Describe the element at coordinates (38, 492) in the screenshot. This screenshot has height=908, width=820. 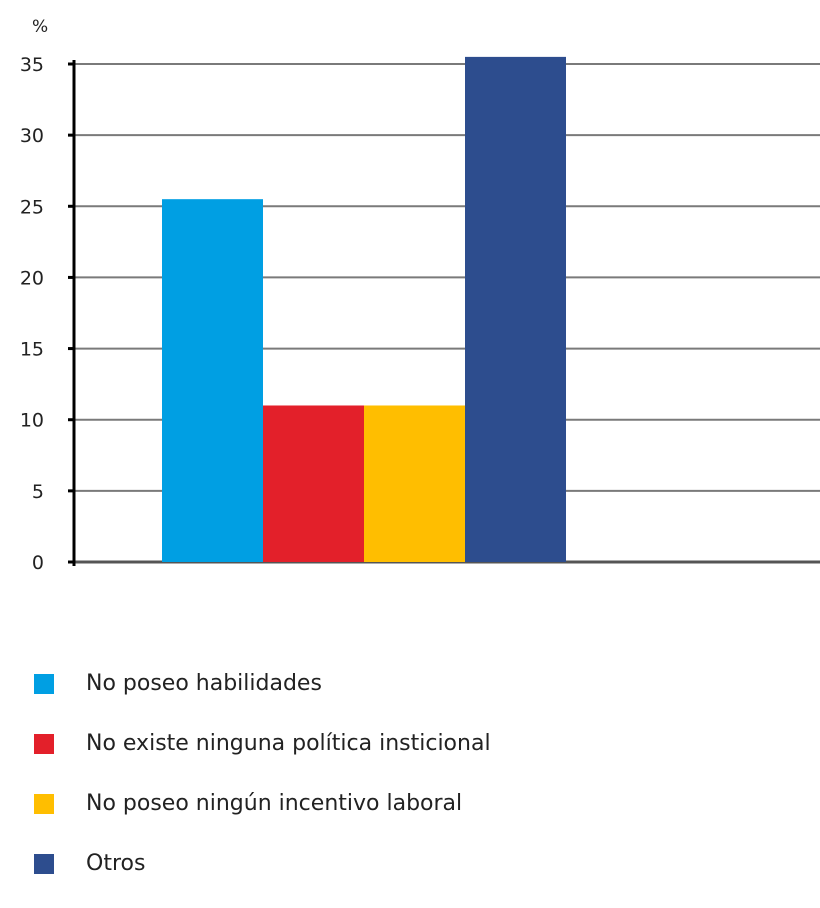
I see `y-tick-label-5: 5` at that location.